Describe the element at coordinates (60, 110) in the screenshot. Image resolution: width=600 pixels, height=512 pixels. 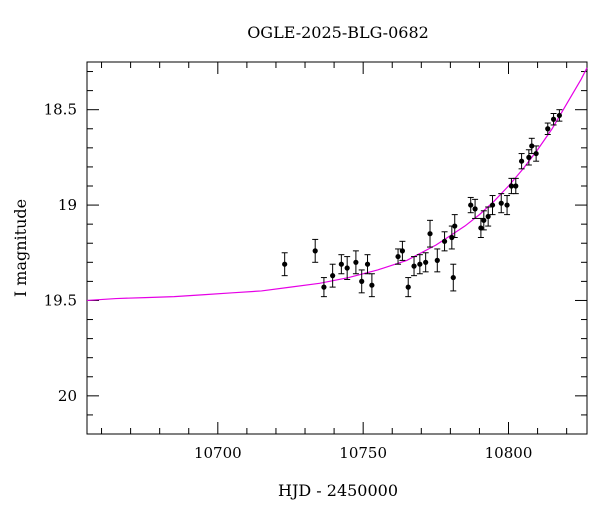
I see `y-tick-label: 18.5` at that location.